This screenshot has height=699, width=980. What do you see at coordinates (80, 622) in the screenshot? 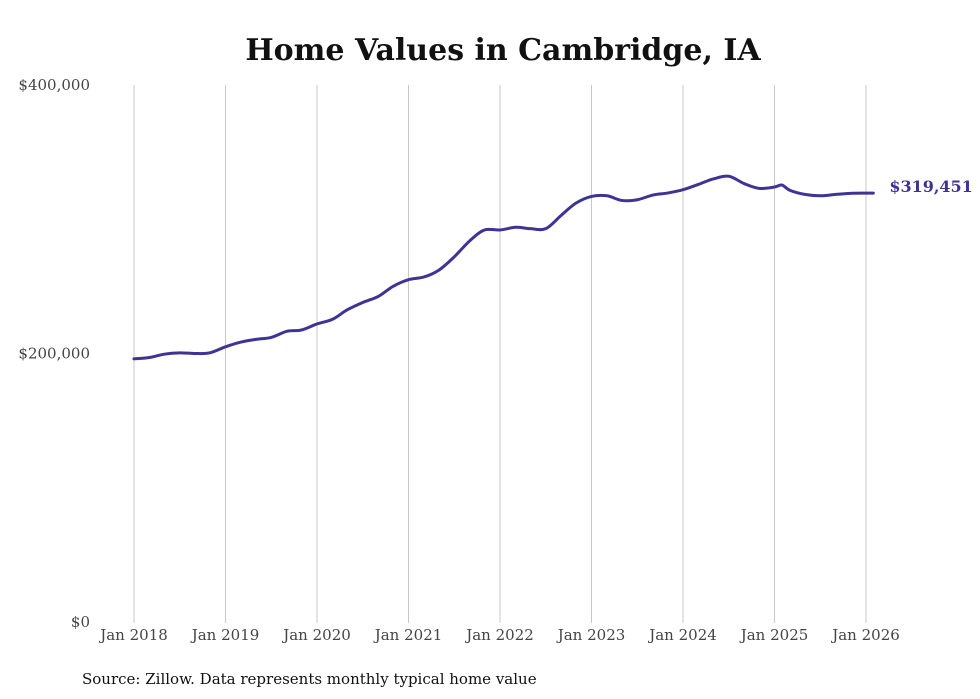
I see `y-tick-label: $0` at bounding box center [80, 622].